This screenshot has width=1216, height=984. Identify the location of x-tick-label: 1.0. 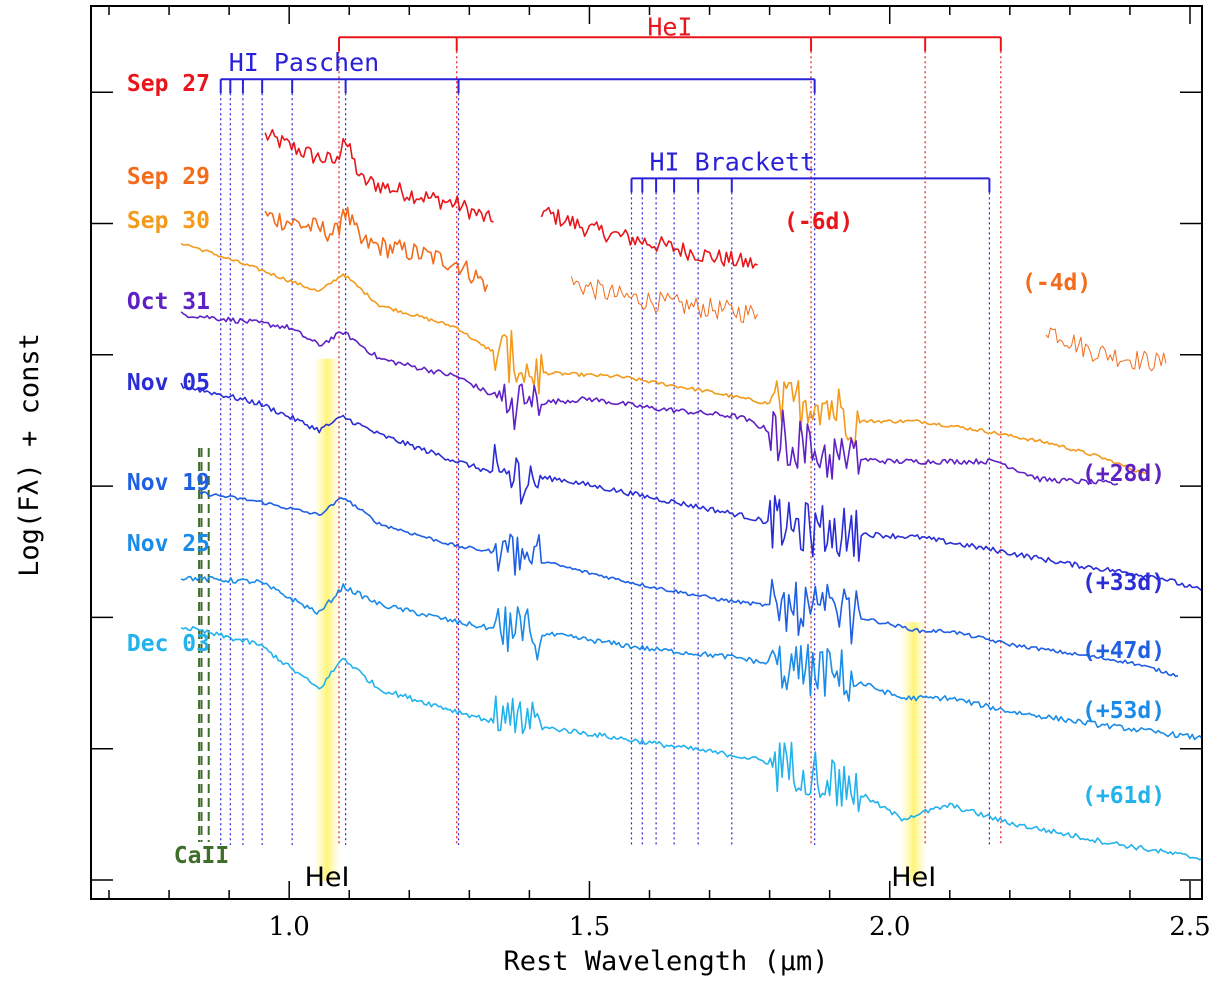
(288, 927).